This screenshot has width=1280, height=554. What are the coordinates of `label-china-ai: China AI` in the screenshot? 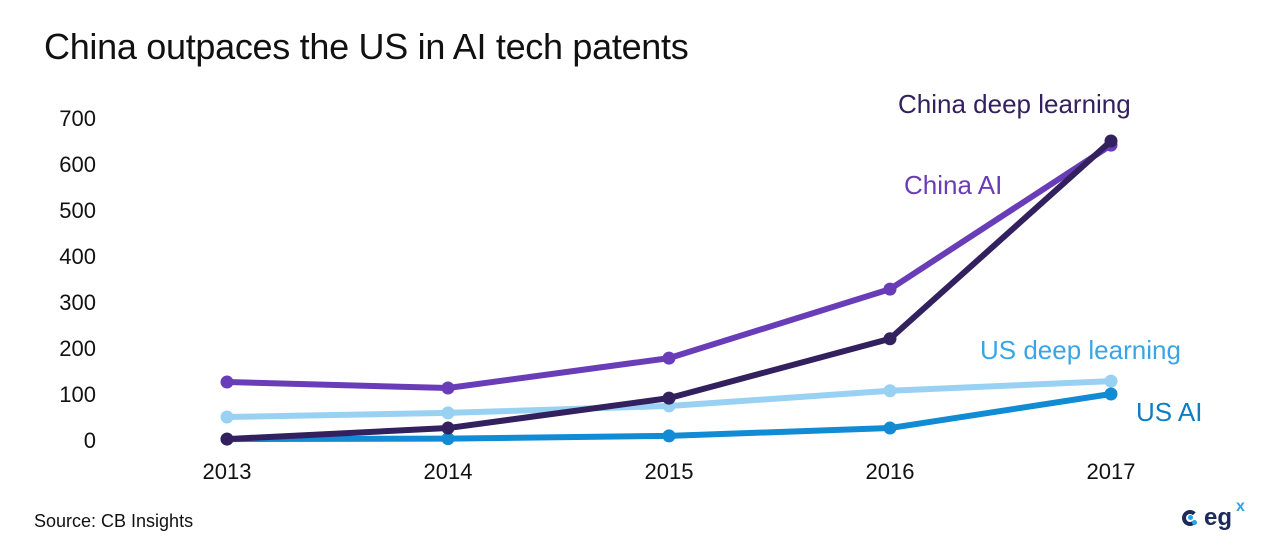 It's located at (953, 185).